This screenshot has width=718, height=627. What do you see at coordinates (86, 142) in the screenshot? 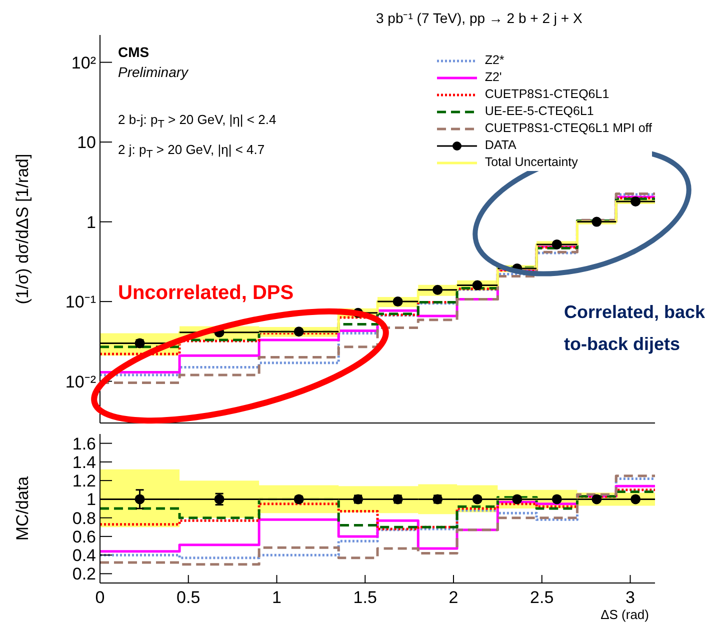
I see `y-tick-label: 10` at bounding box center [86, 142].